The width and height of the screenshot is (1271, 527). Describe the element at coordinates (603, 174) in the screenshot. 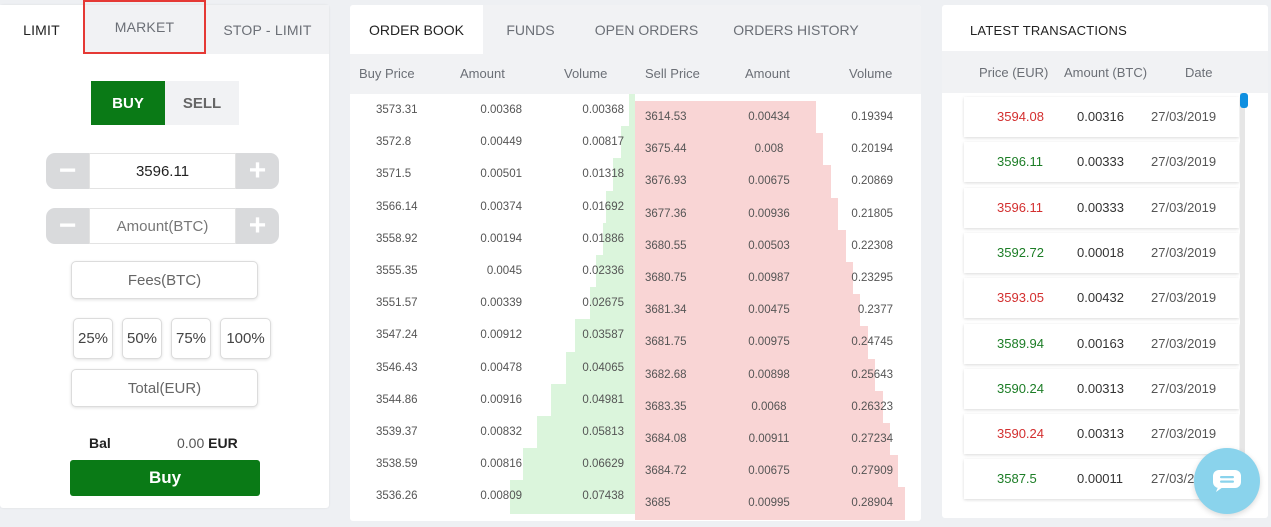

I see `bid-volume: 0.01318` at that location.